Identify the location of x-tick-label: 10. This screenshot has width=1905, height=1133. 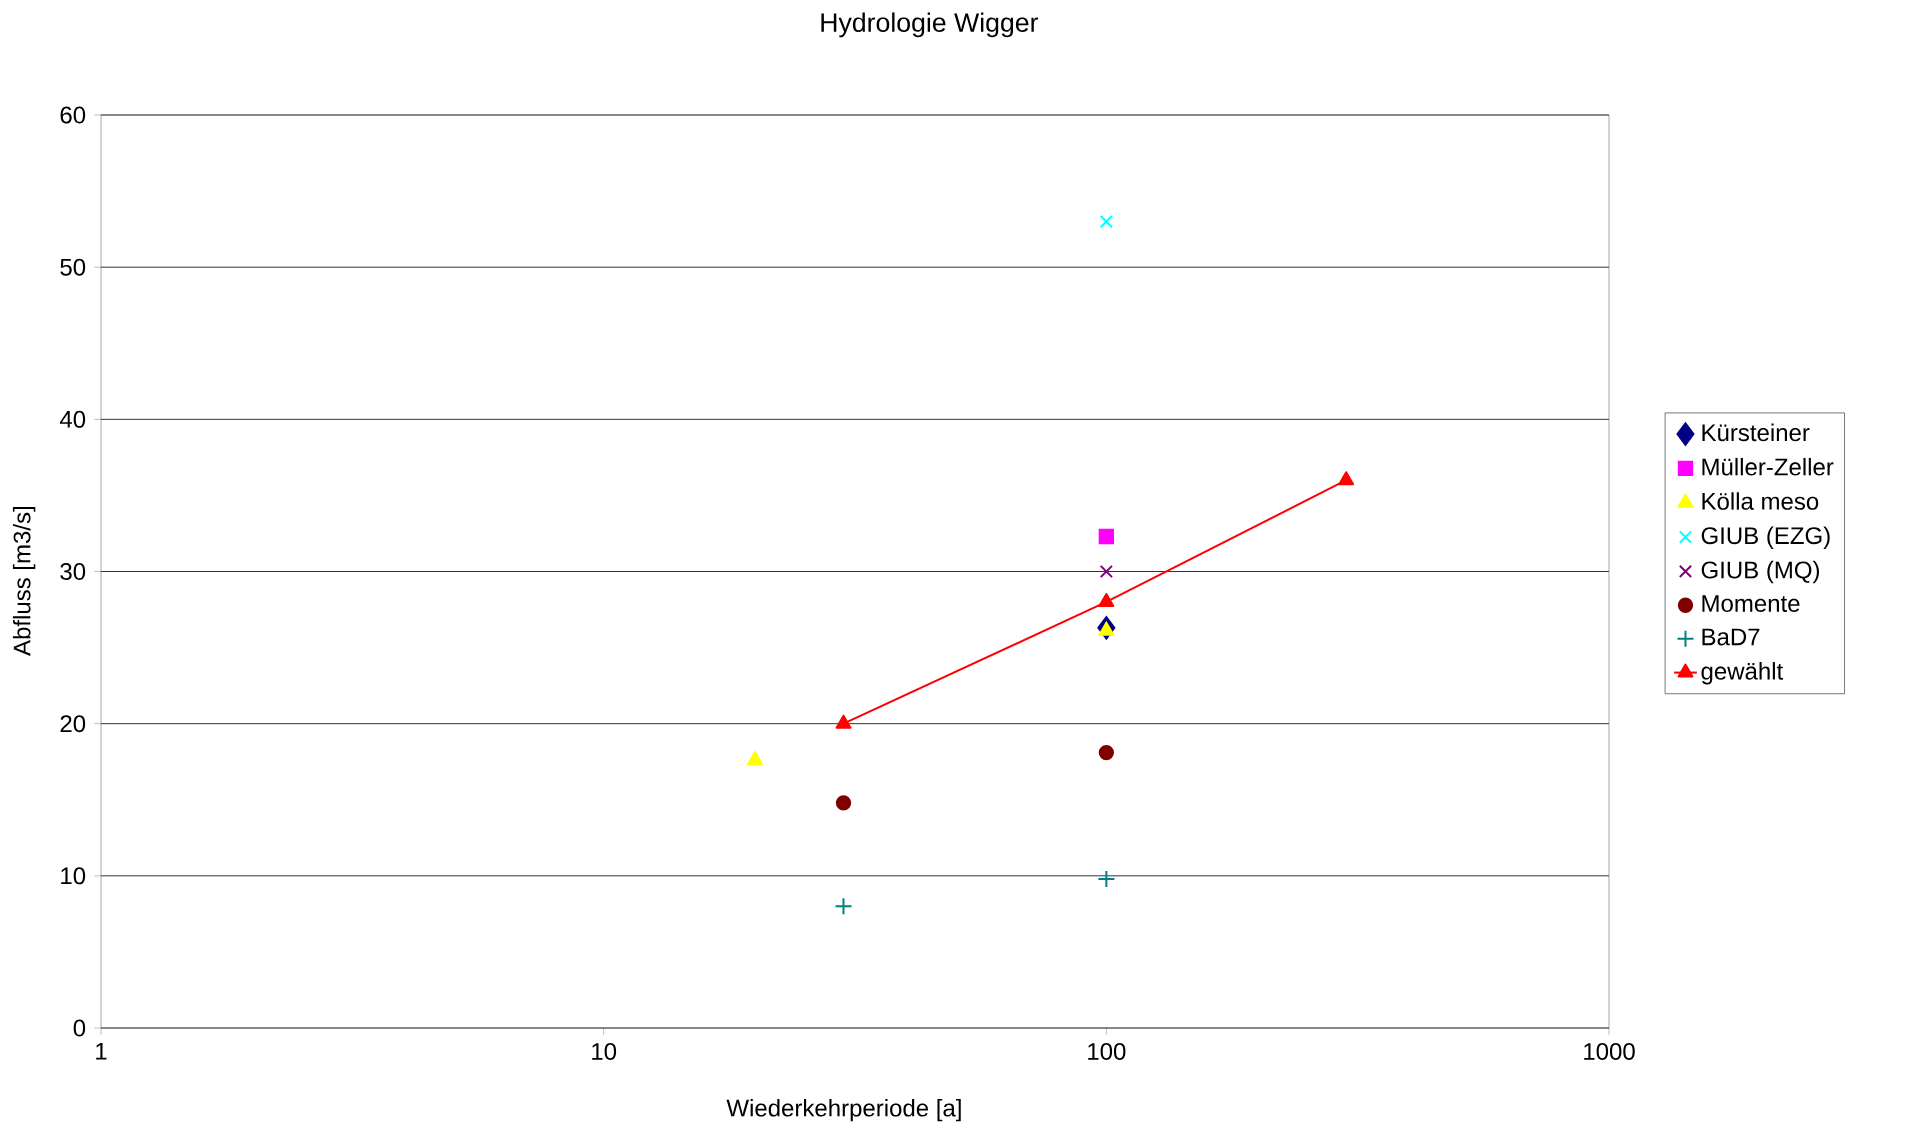
(604, 1051).